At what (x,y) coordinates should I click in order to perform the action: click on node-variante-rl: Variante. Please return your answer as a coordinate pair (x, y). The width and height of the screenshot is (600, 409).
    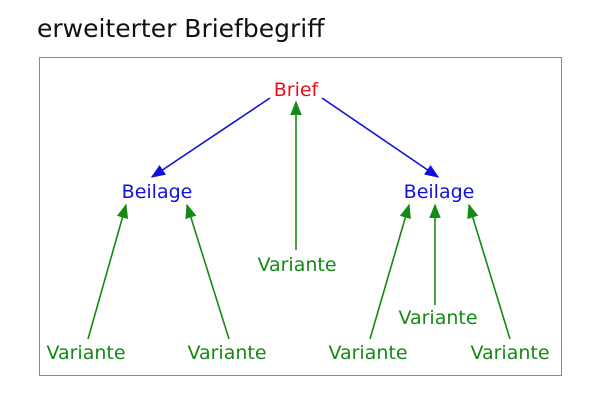
    Looking at the image, I should click on (367, 353).